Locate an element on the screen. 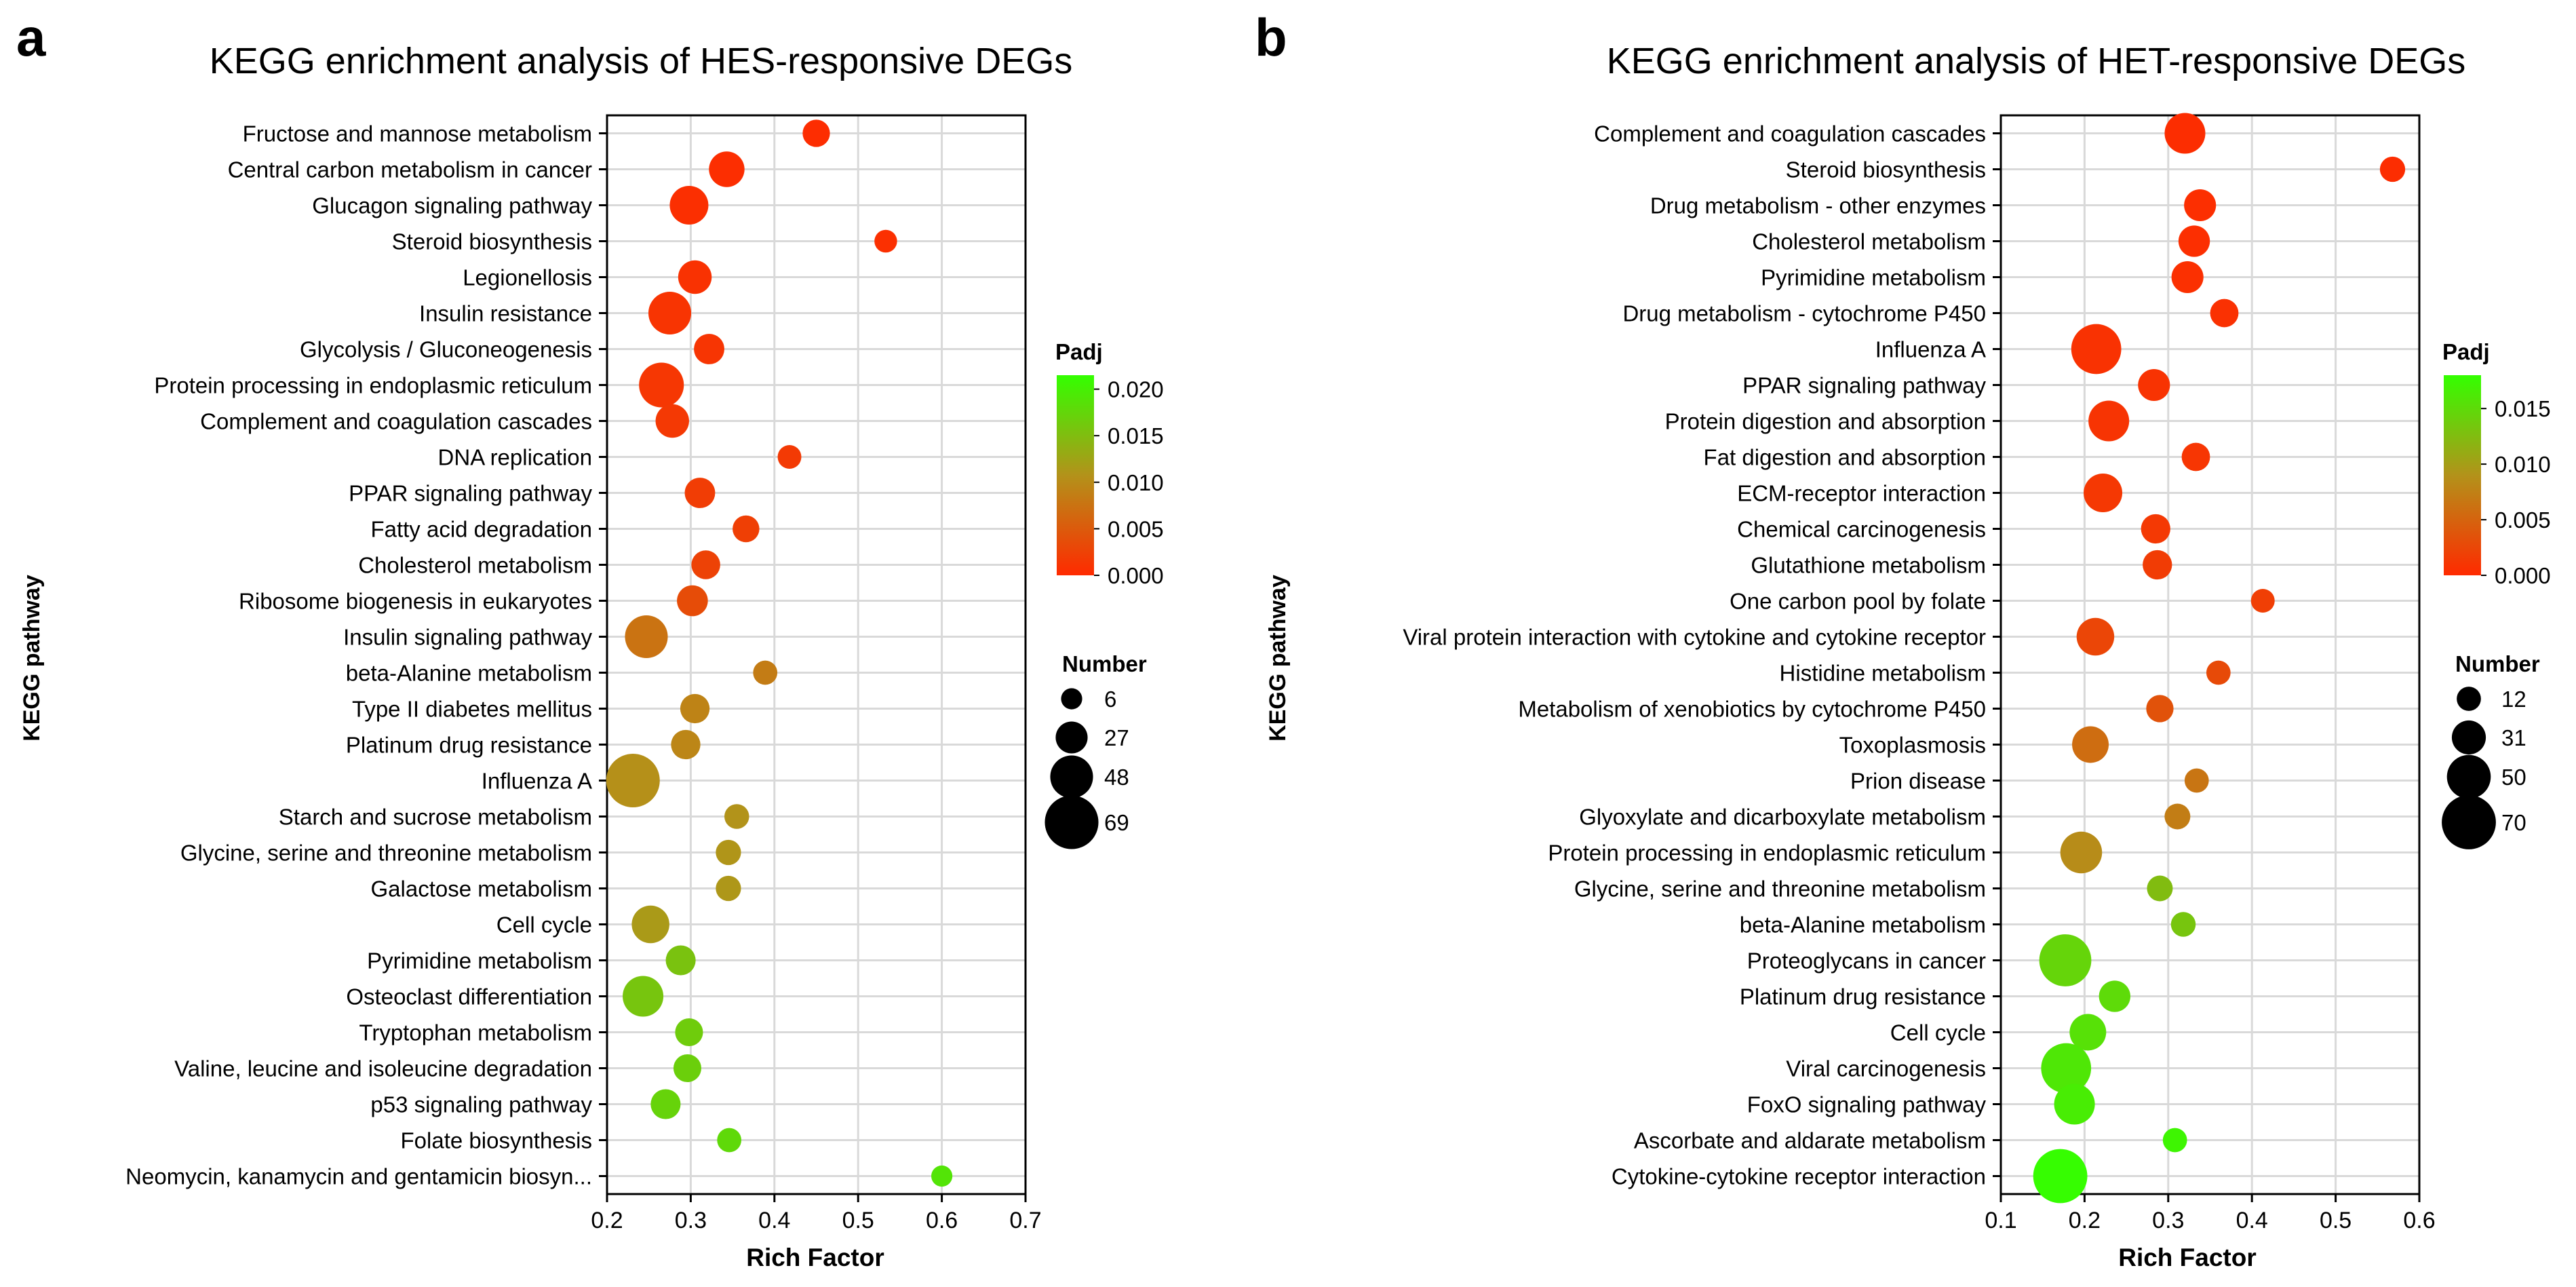  plot-frame is located at coordinates (2210, 654).